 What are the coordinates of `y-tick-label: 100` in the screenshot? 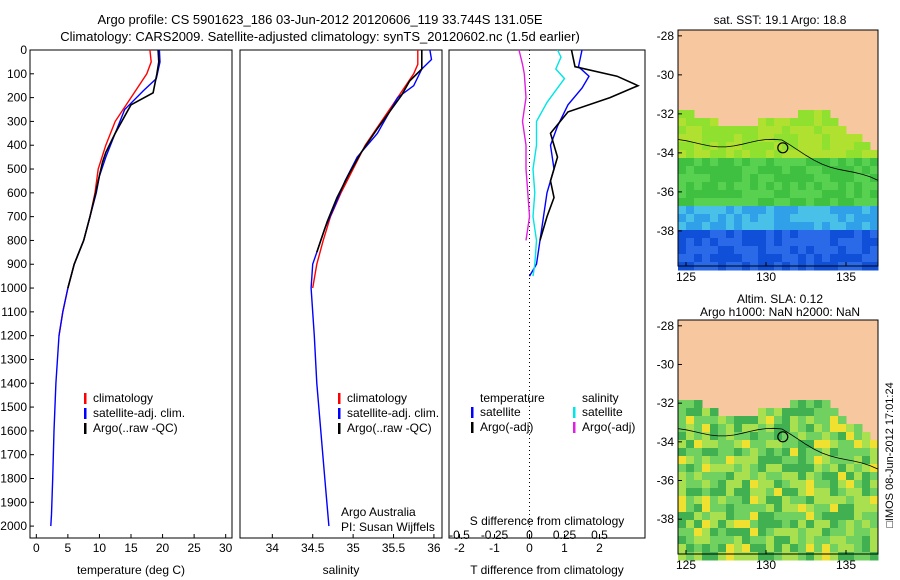 It's located at (17, 74).